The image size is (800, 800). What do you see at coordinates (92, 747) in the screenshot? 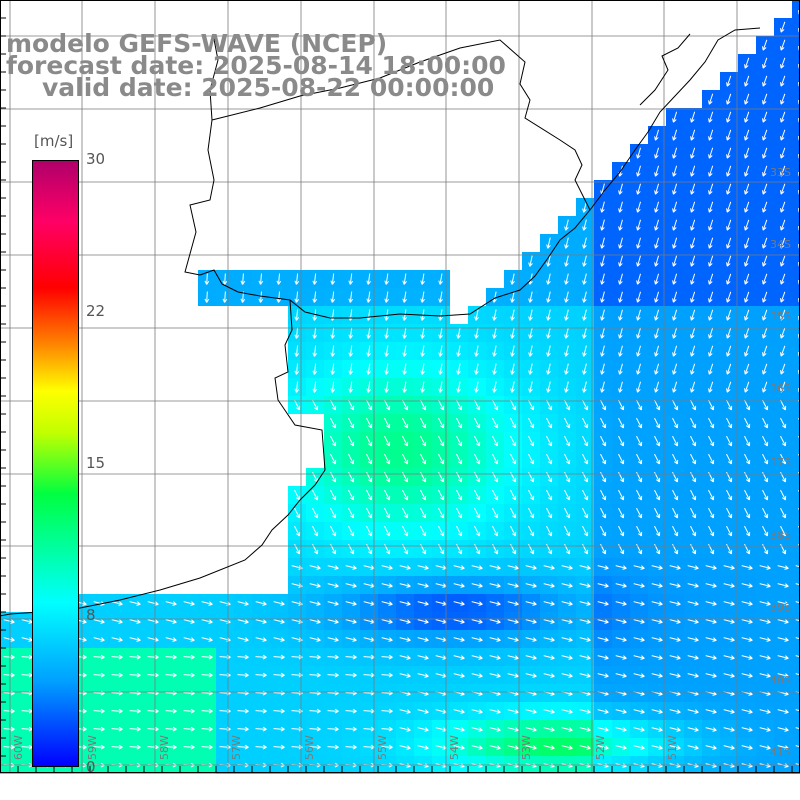
I see `lon-label-59w: 59W` at bounding box center [92, 747].